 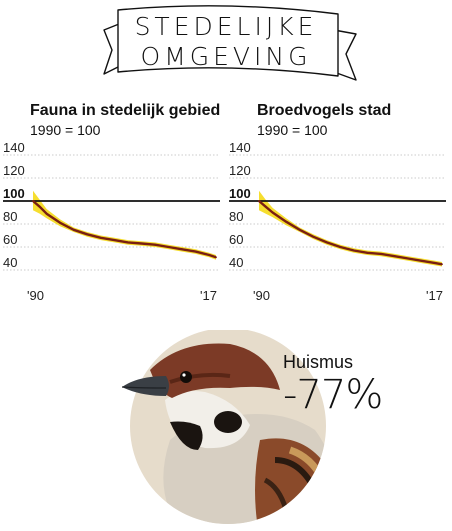 What do you see at coordinates (226, 56) in the screenshot?
I see `banner-title-line2: OMGEVING` at bounding box center [226, 56].